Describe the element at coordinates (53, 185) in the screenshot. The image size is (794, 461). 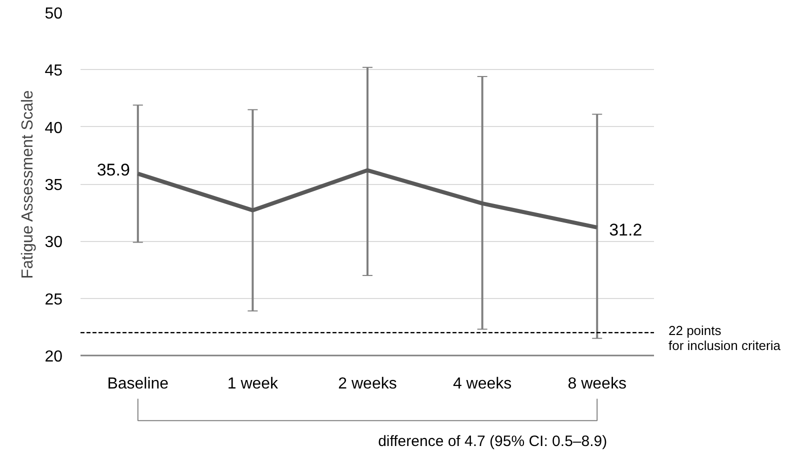
I see `y-tick-label: 35` at that location.